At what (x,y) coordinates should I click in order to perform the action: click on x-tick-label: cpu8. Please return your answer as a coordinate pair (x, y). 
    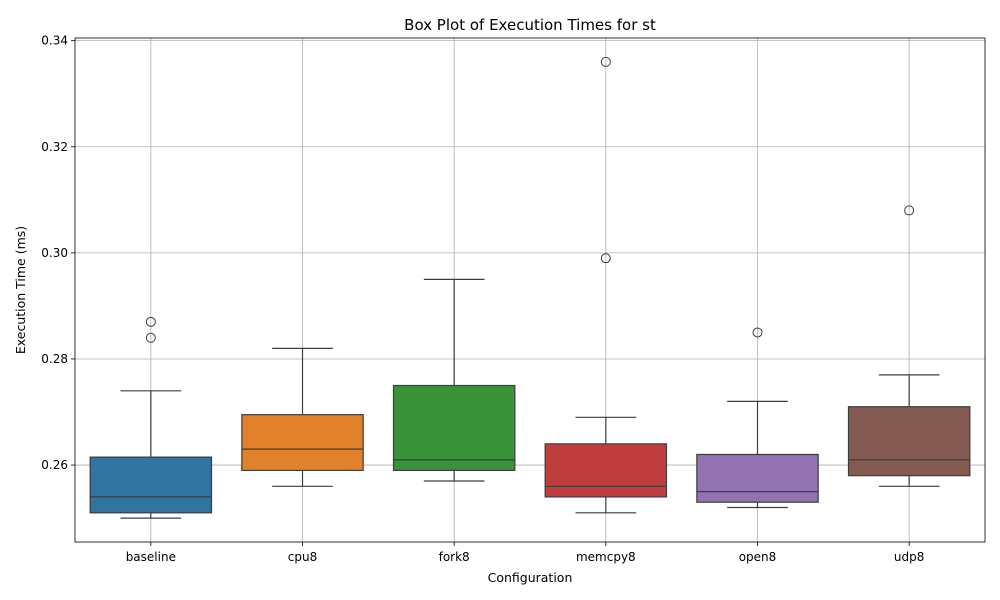
    Looking at the image, I should click on (302, 557).